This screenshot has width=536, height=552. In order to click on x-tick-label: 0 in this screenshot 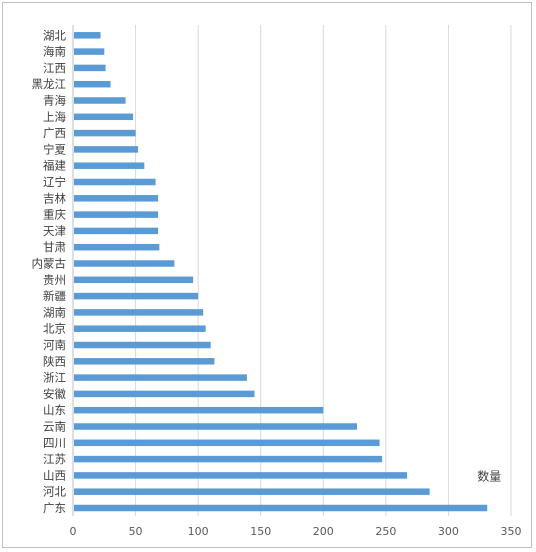, I will do `click(73, 531)`.